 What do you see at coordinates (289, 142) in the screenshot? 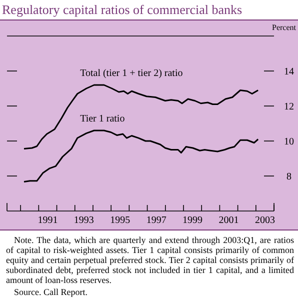
I see `y-tick-label: 10` at bounding box center [289, 142].